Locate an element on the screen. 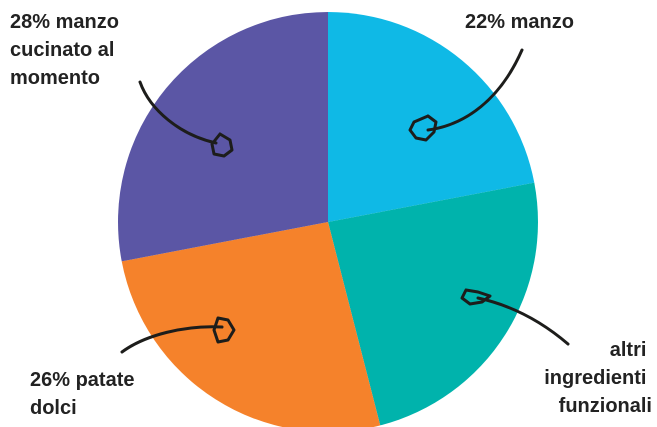  arrow-manzo is located at coordinates (466, 95).